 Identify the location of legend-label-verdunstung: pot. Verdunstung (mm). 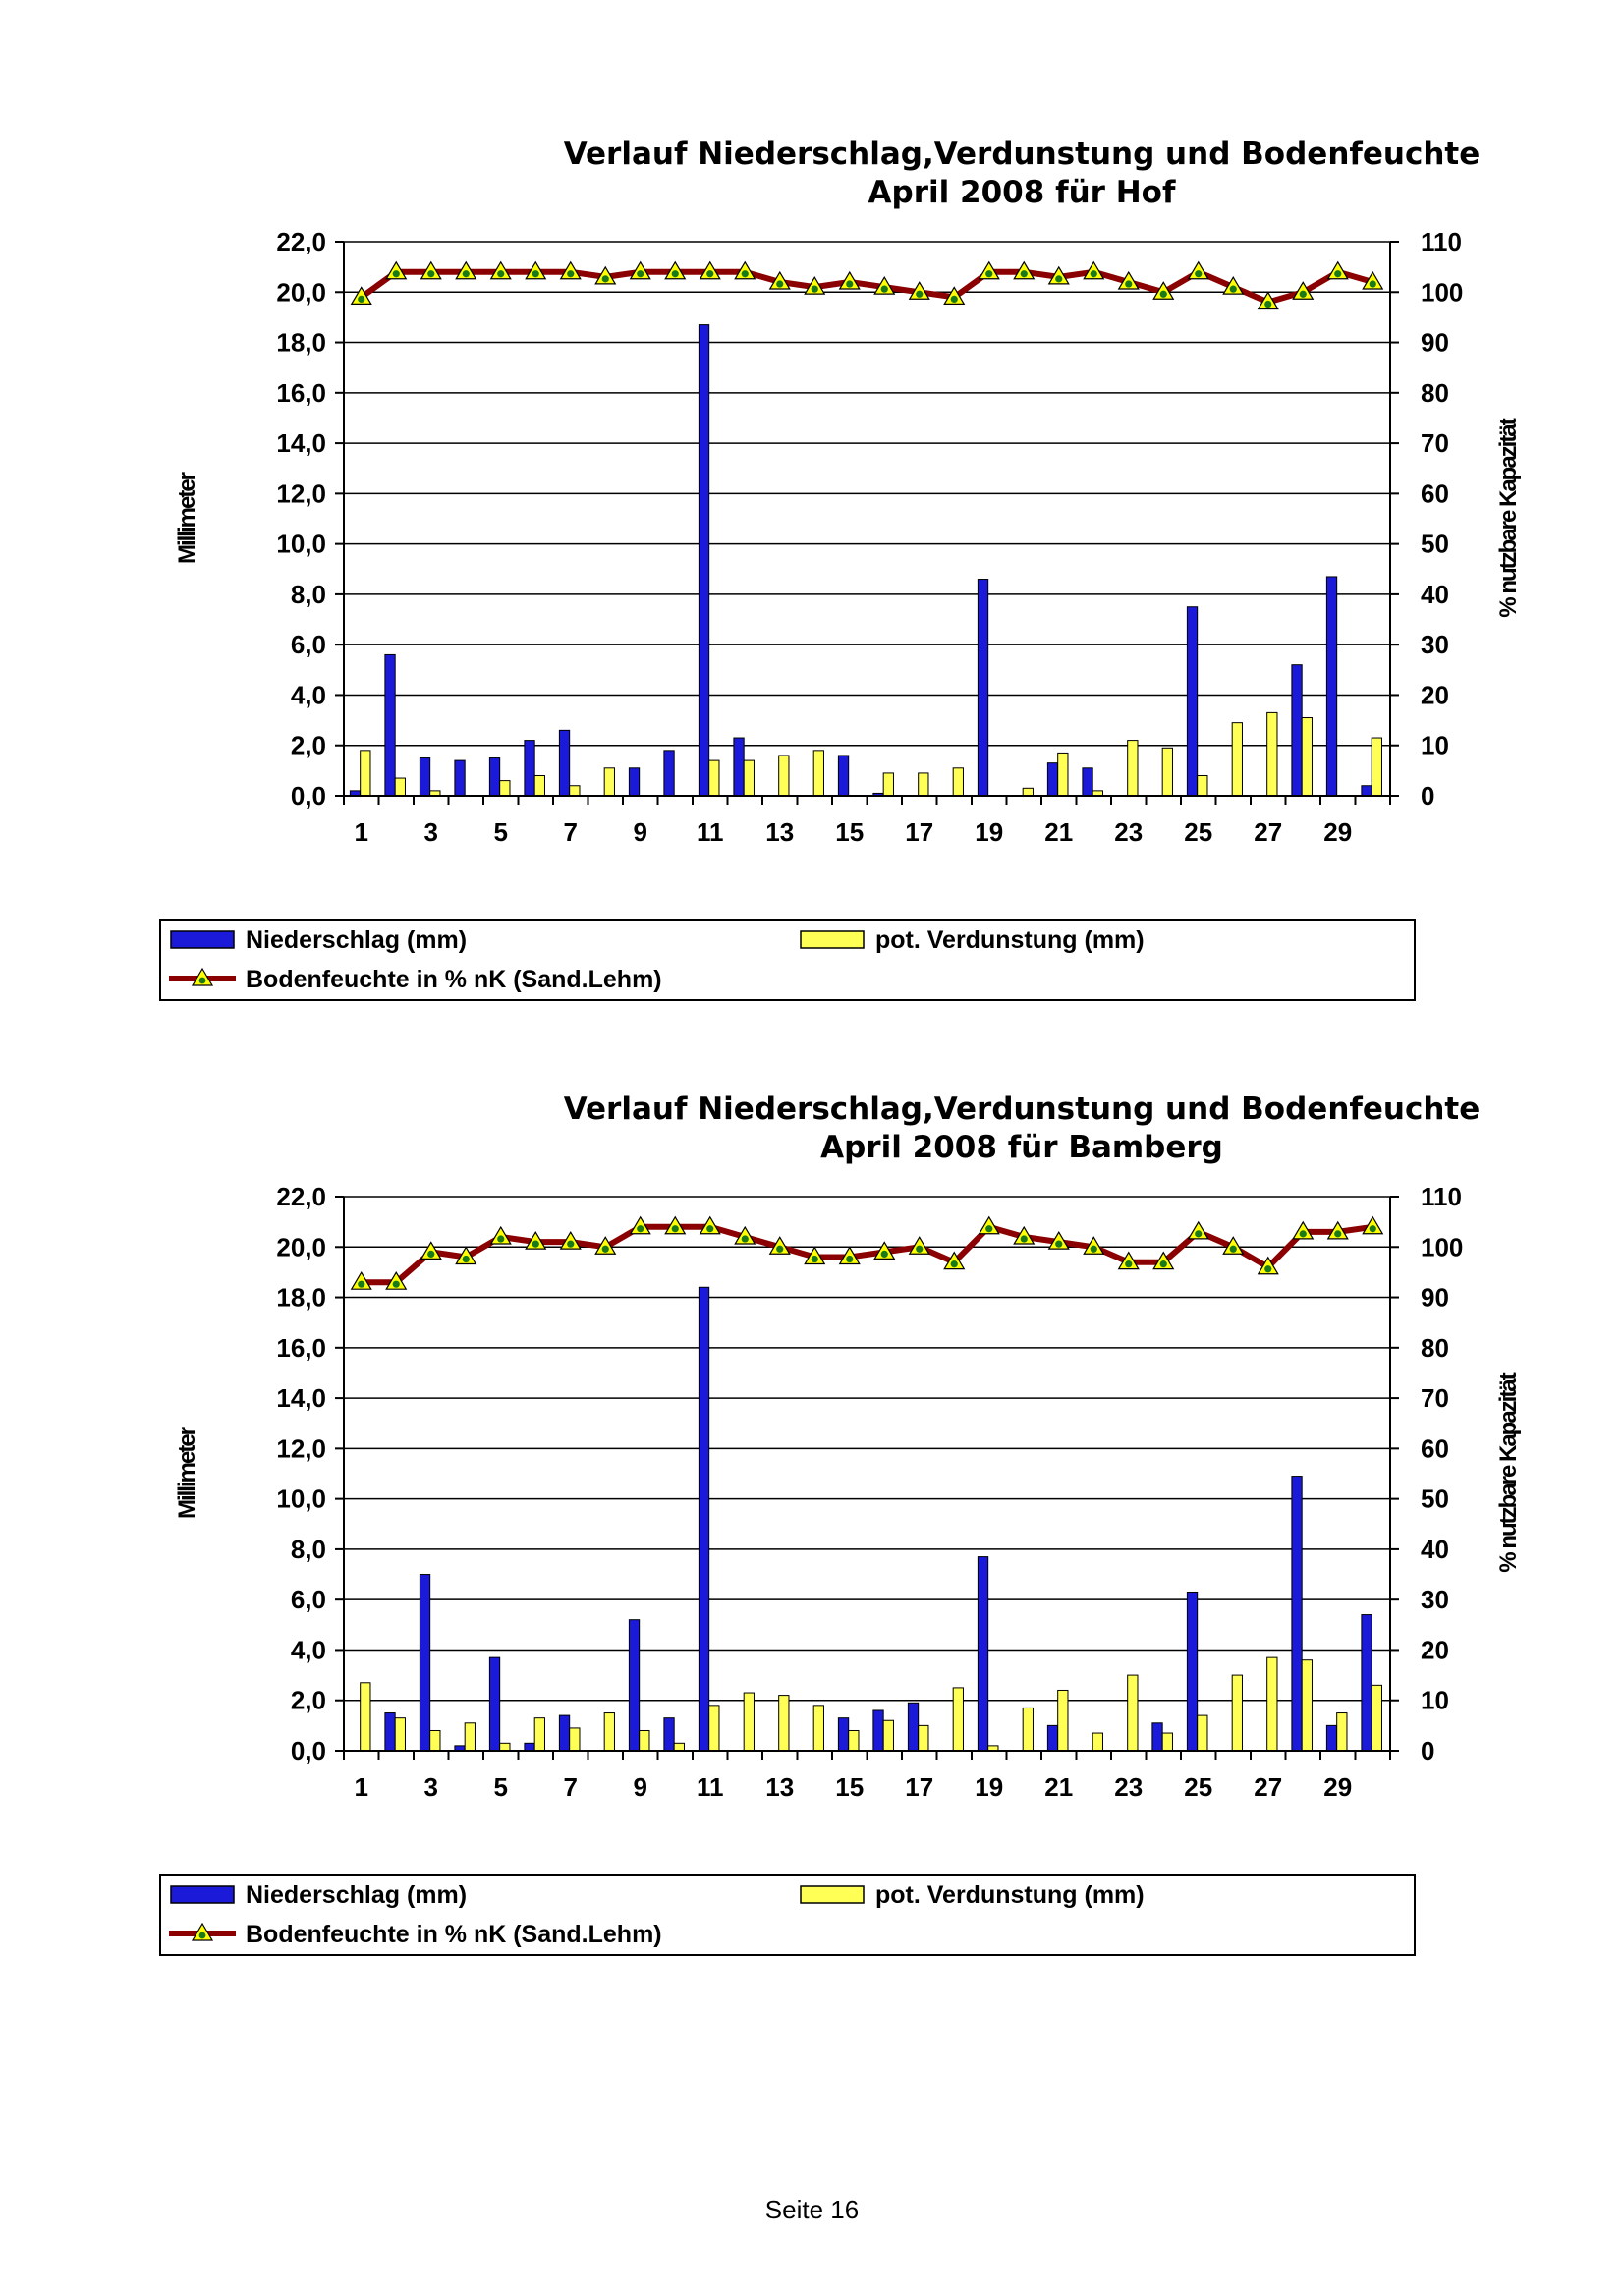
(1010, 1895).